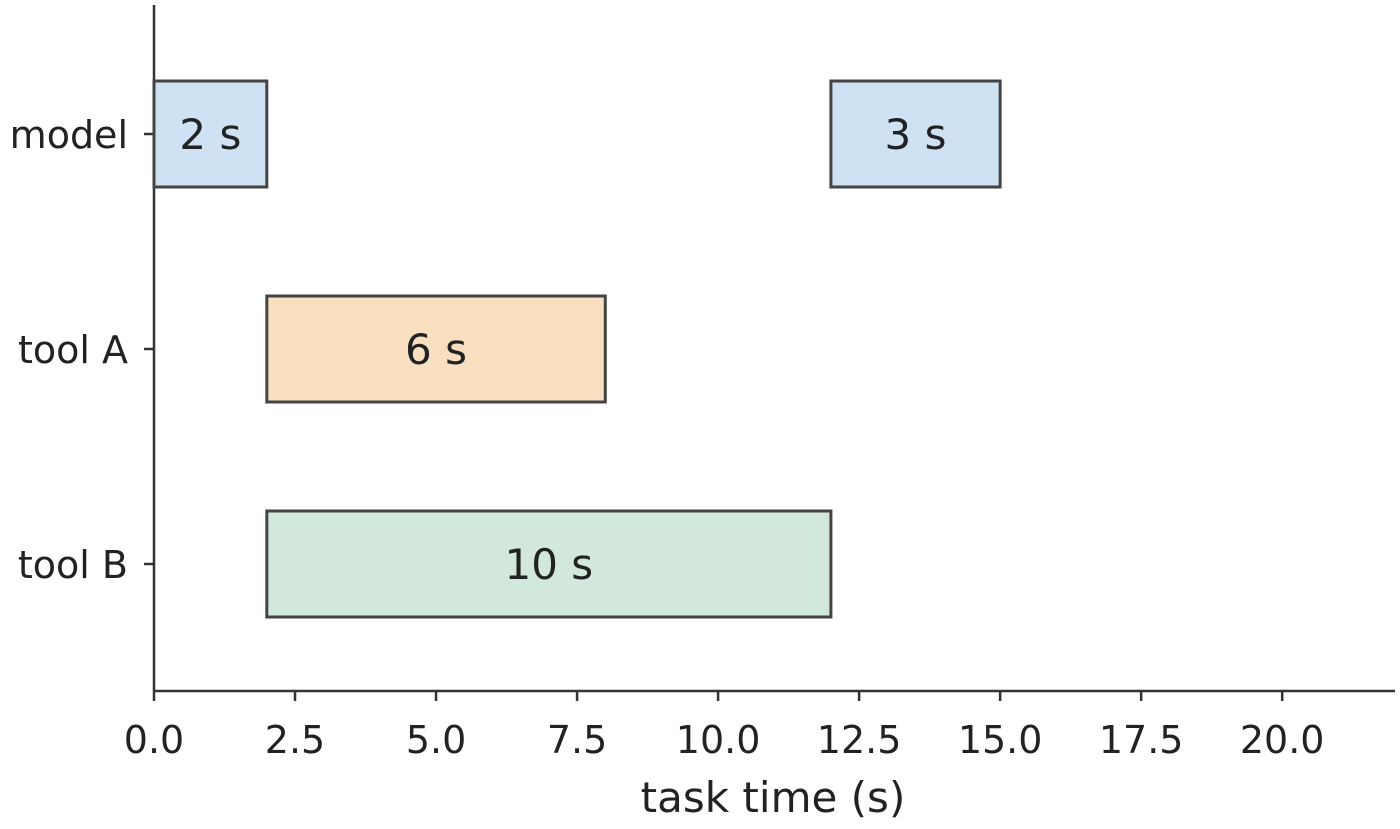 This screenshot has height=829, width=1400. Describe the element at coordinates (718, 740) in the screenshot. I see `x-tick-label: 10.0` at that location.